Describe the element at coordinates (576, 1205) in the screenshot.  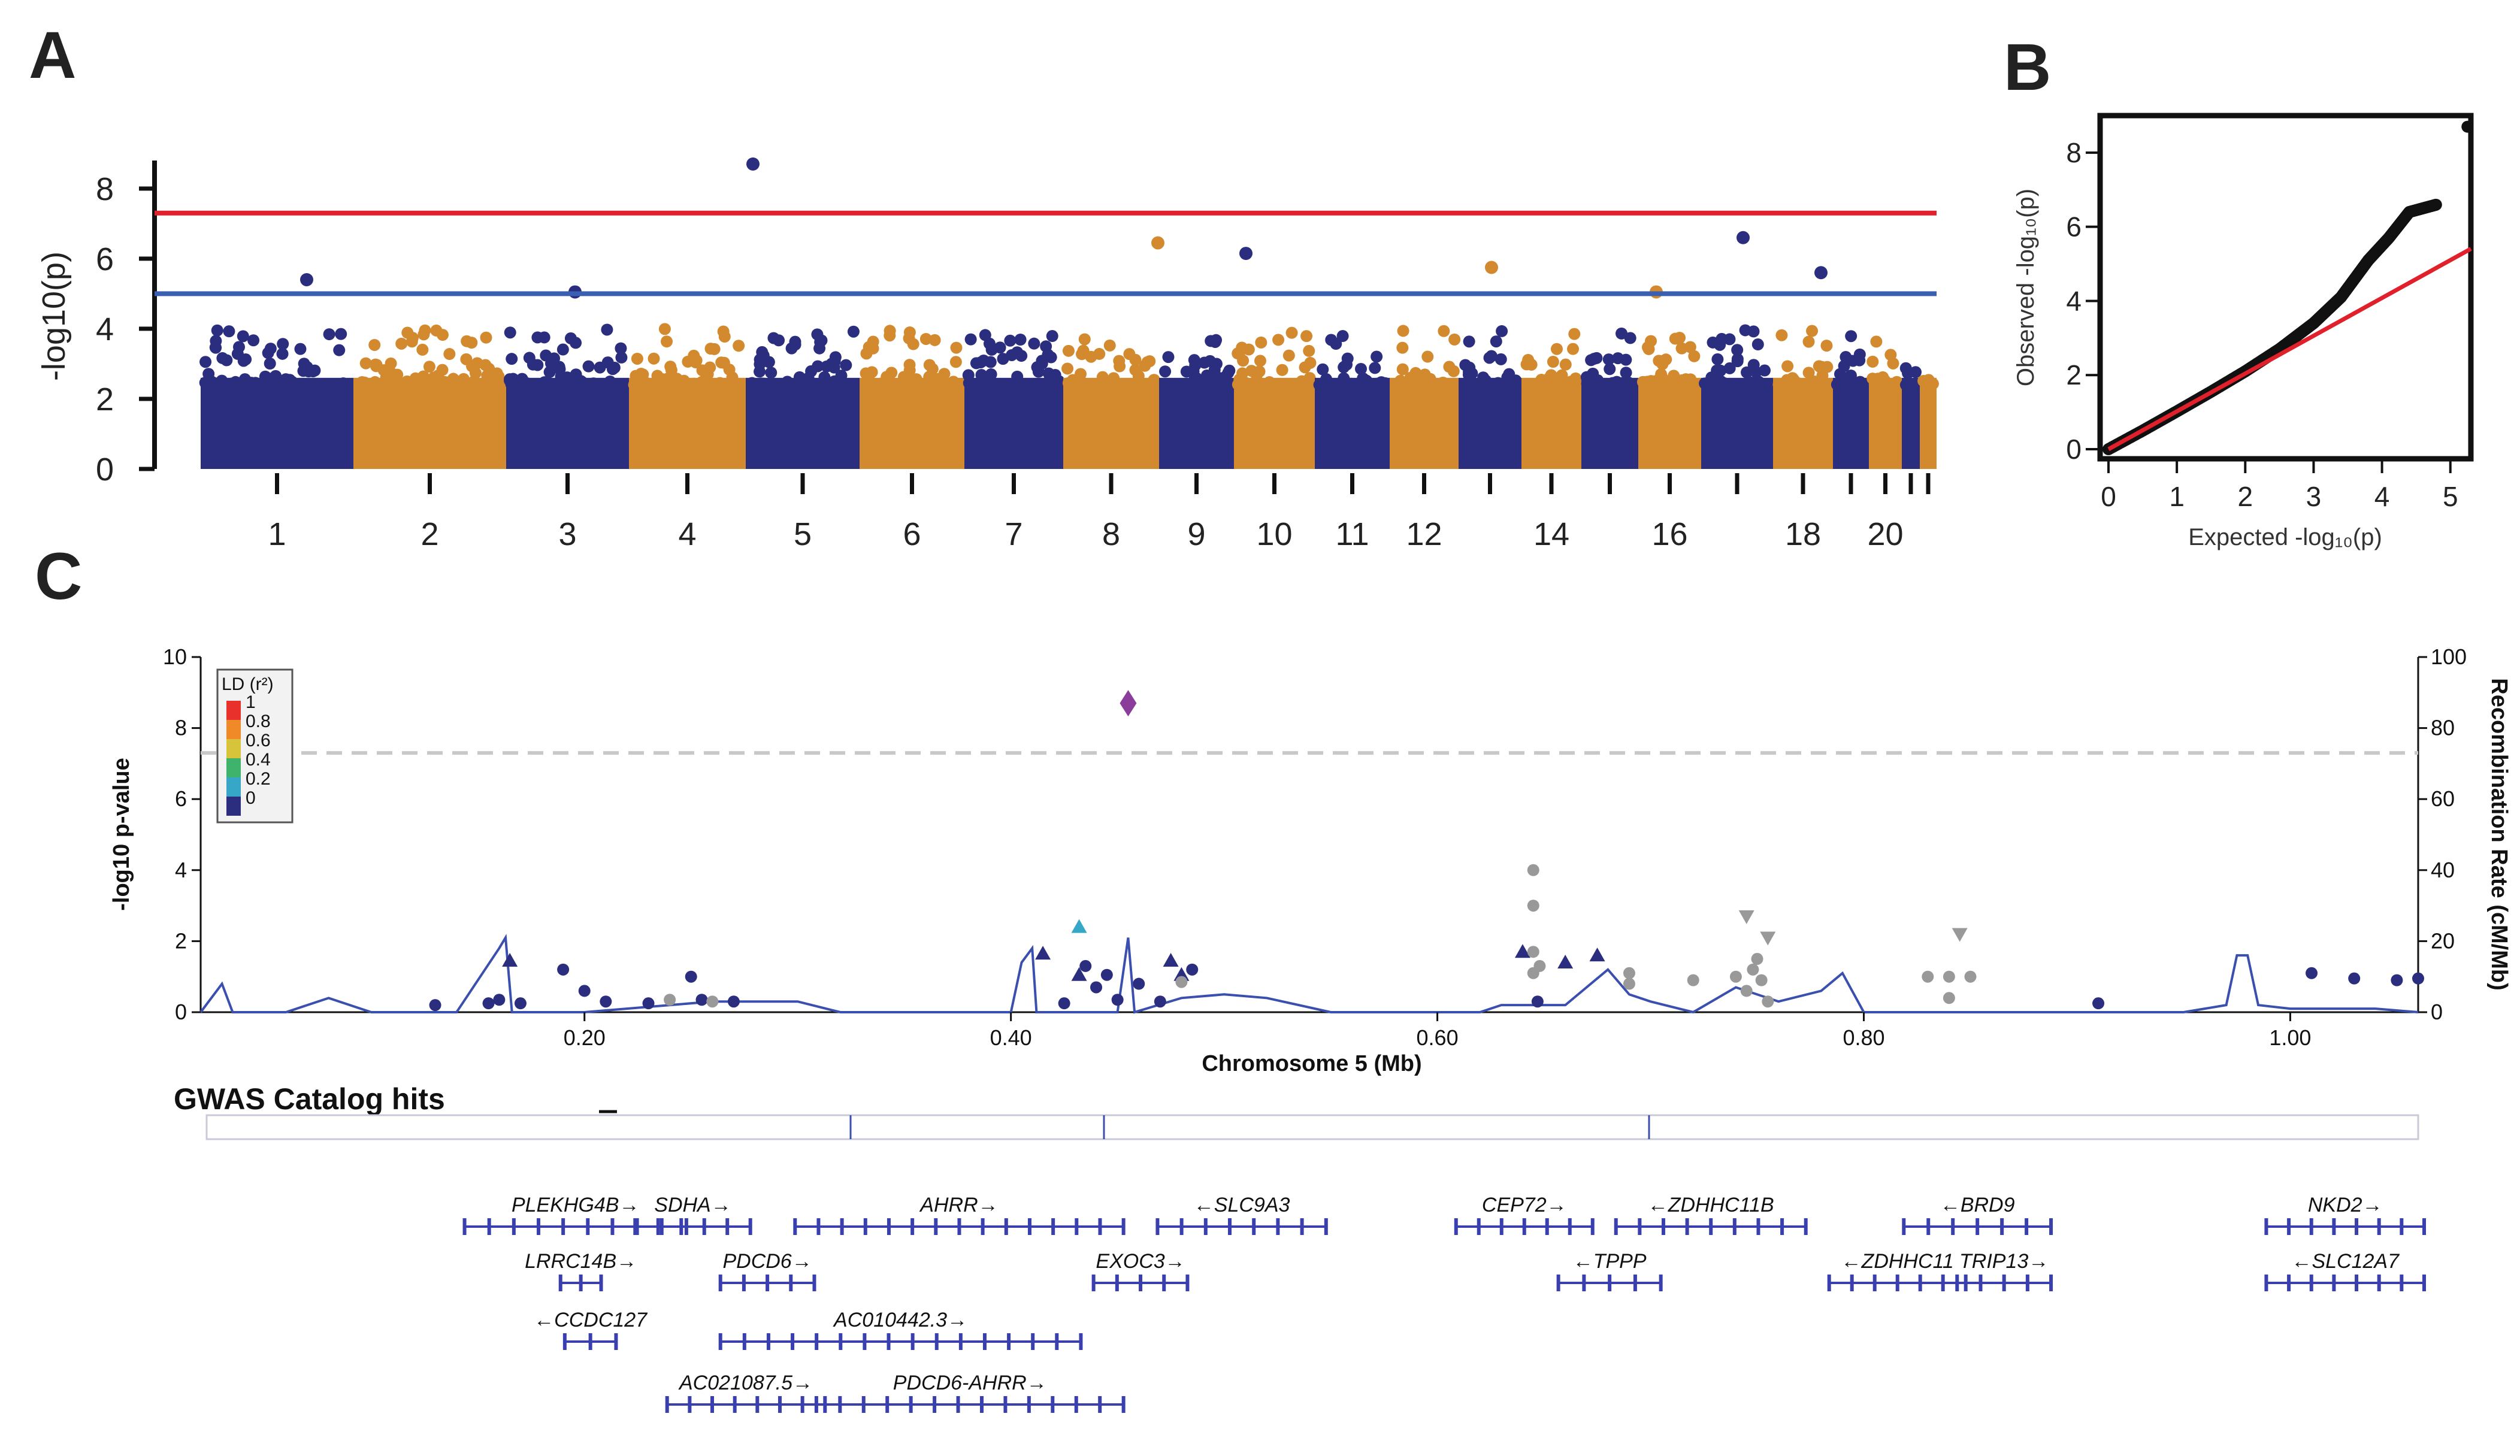
I see `gene-label: PLEKHG4B→` at that location.